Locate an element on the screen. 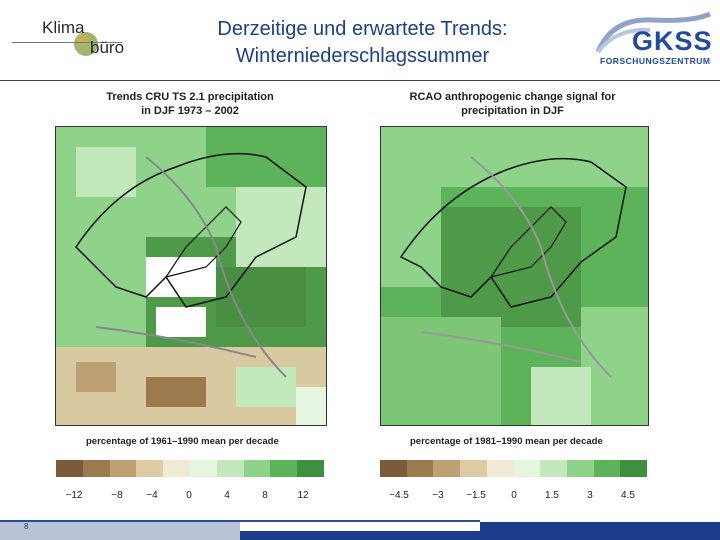  panel-1-tick: 12 is located at coordinates (303, 495).